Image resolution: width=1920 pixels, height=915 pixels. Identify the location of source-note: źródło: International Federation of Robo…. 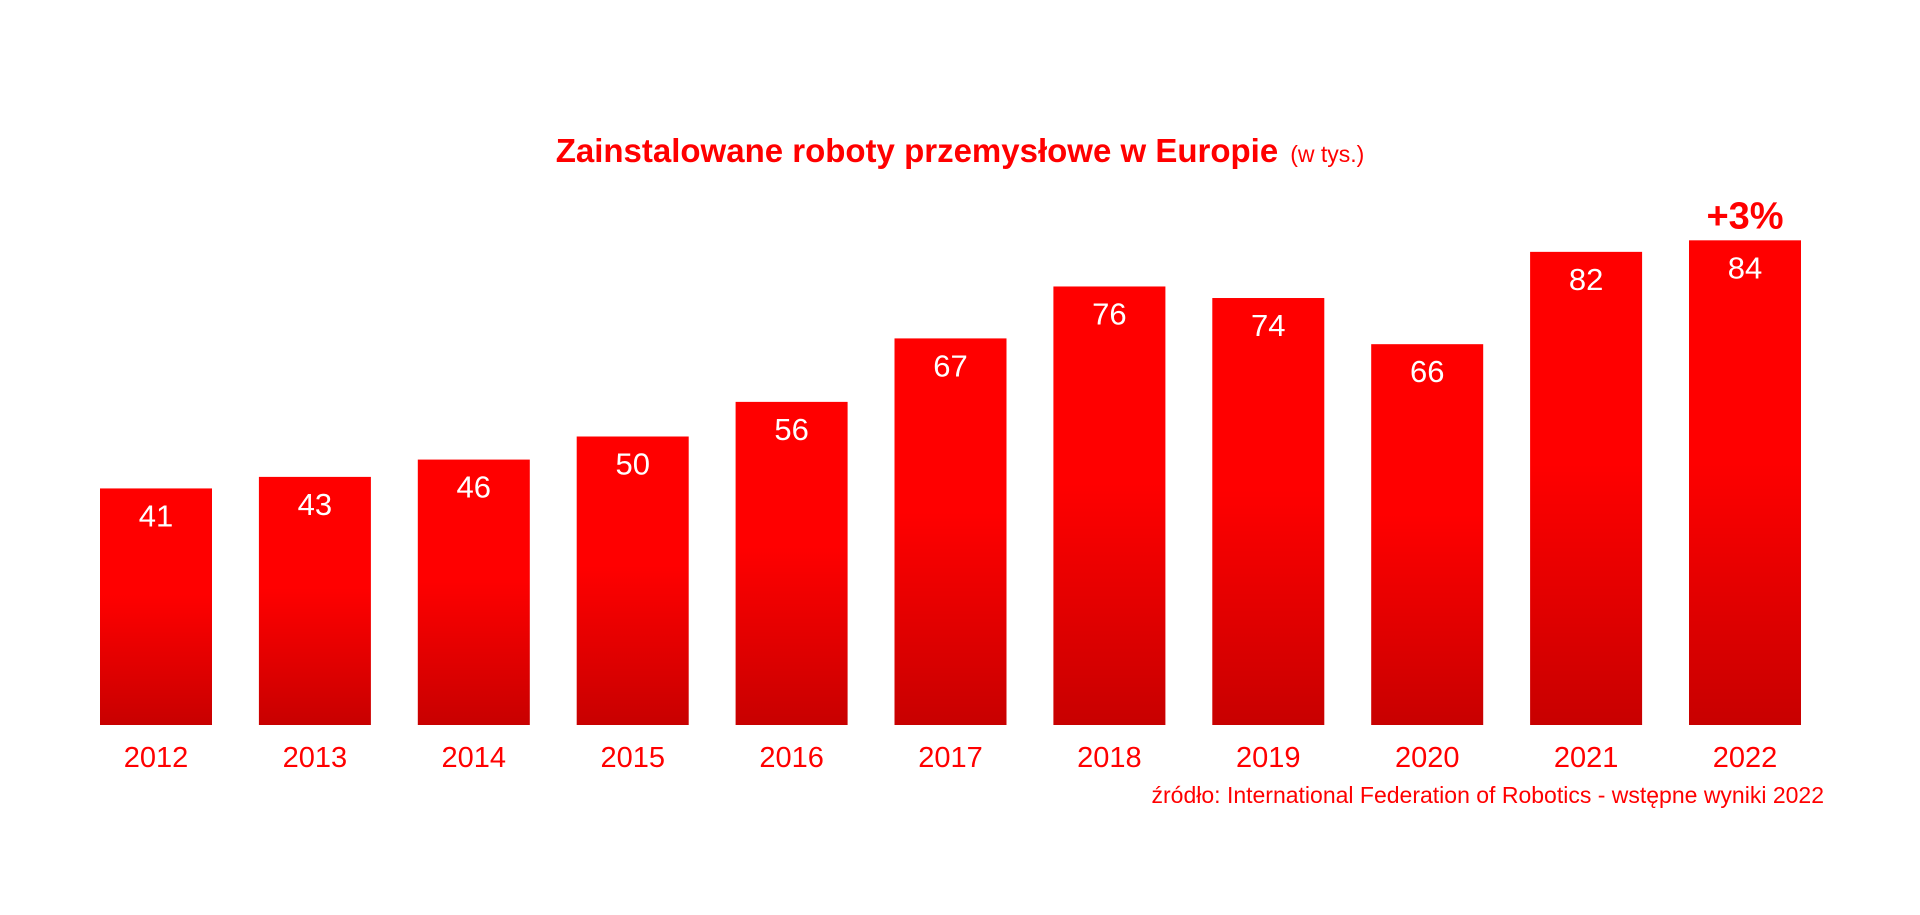
(1487, 795).